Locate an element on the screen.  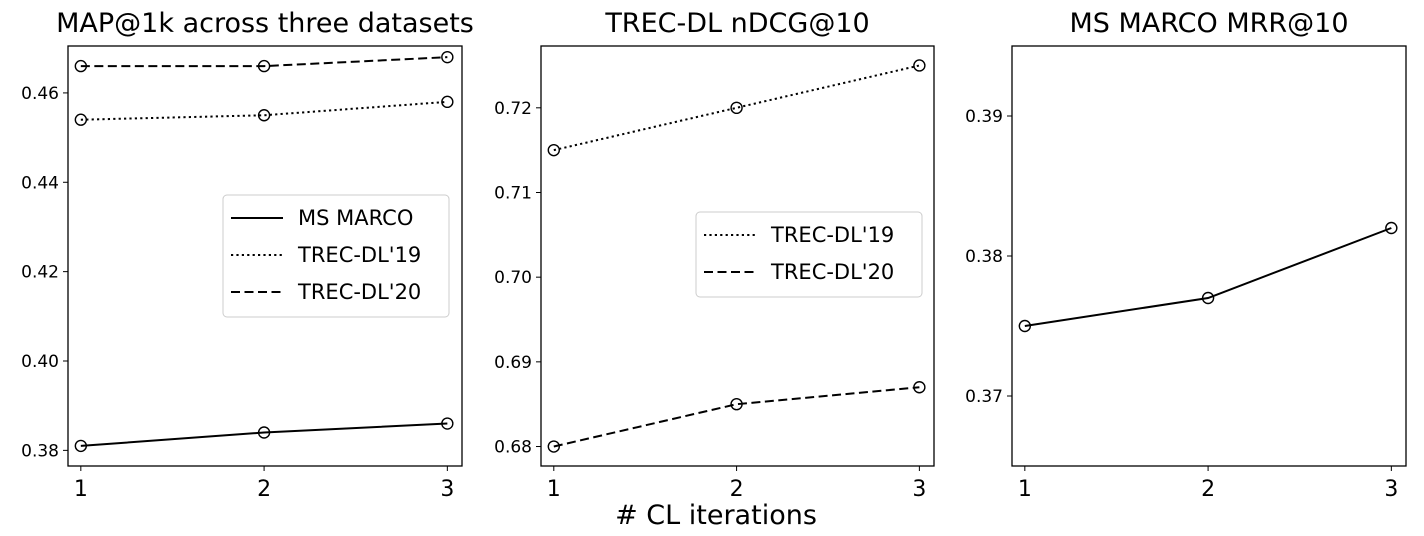
y-tick-label: 0.37 is located at coordinates (984, 397).